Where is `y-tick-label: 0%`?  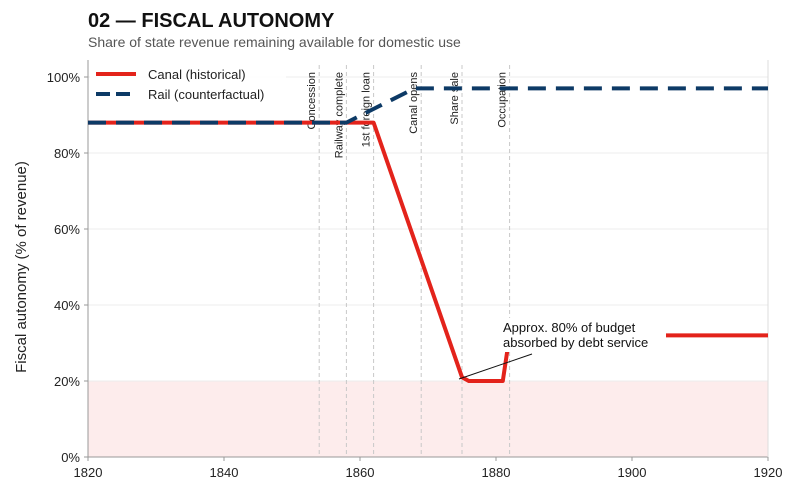 y-tick-label: 0% is located at coordinates (70, 457).